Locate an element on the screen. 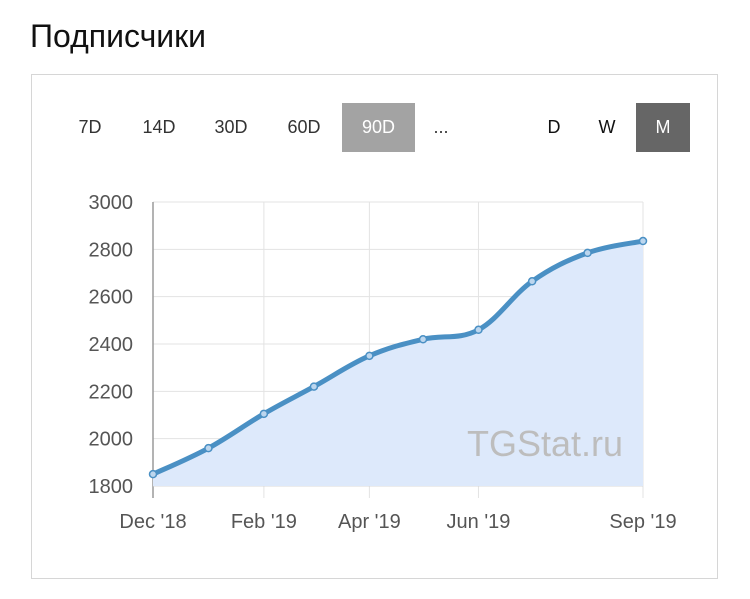  range-14d-button: 14D is located at coordinates (159, 127).